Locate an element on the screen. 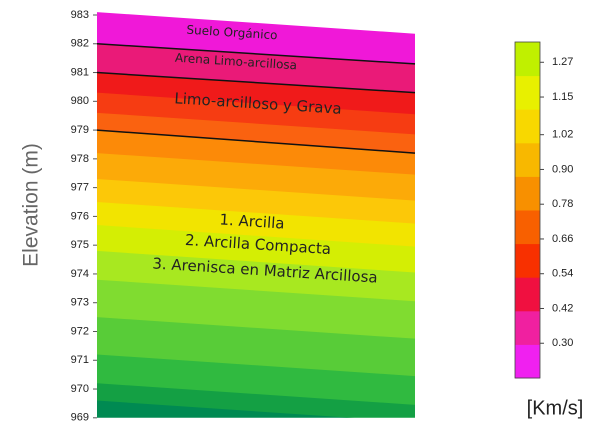 This screenshot has width=592, height=428. colorbar-tick-label: 0.78 is located at coordinates (562, 204).